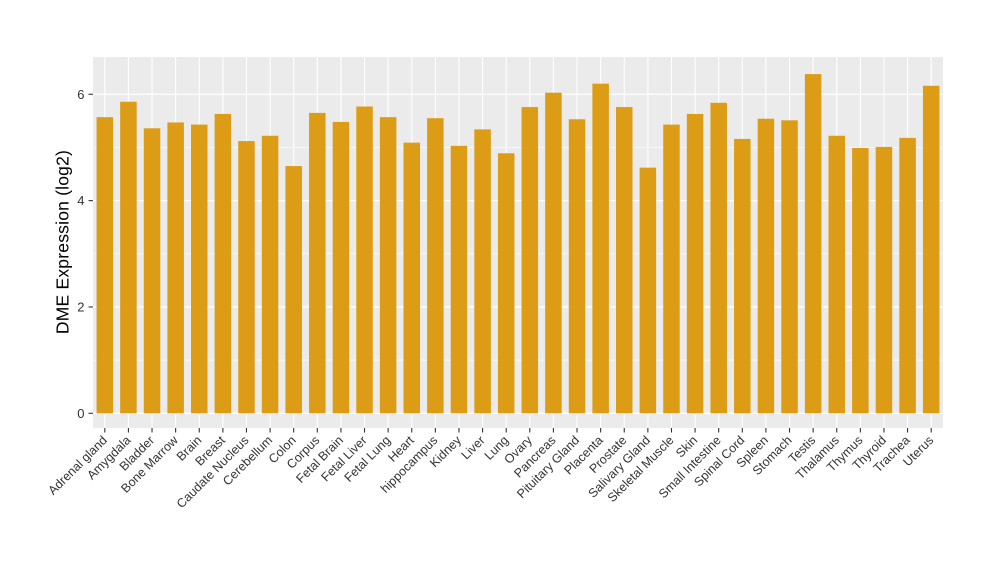 This screenshot has height=580, width=1000. What do you see at coordinates (364, 260) in the screenshot?
I see `bar-fetal-liver` at bounding box center [364, 260].